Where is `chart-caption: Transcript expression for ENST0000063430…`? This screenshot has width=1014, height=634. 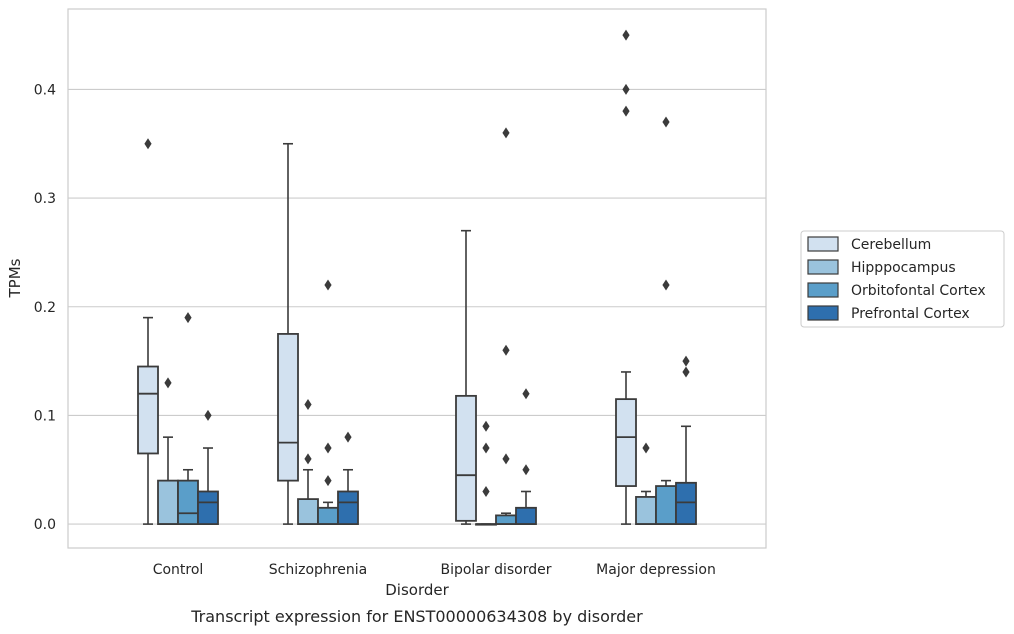 chart-caption: Transcript expression for ENST0000063430… is located at coordinates (416, 616).